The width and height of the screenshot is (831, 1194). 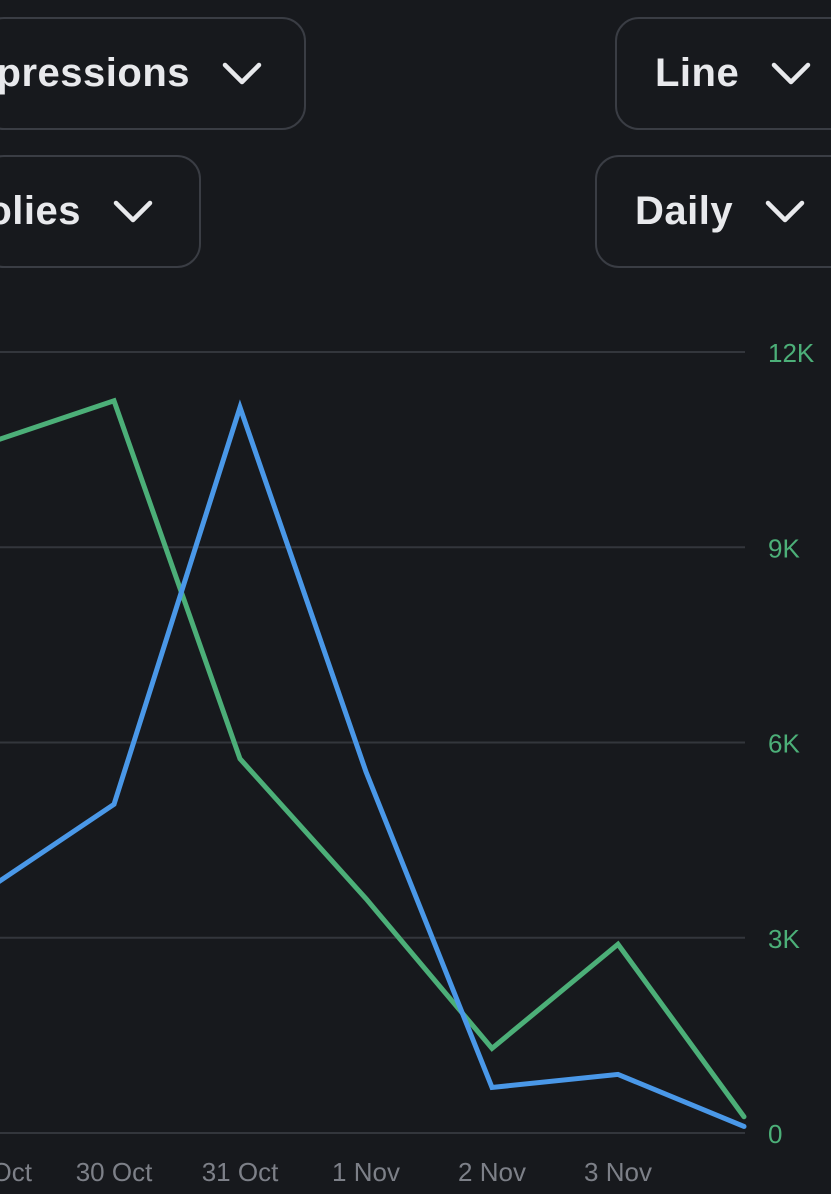 I want to click on y-axis-ticks: 0 3K 6K 9K 12K, so click(x=791, y=743).